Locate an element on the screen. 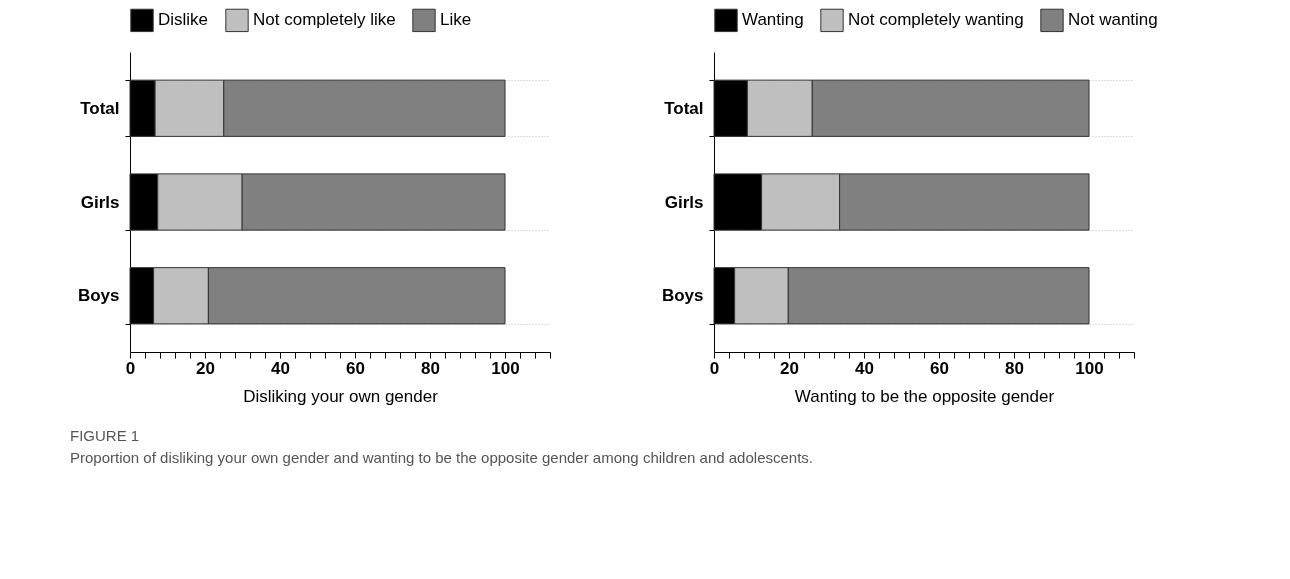 The width and height of the screenshot is (1290, 579). legend-label: Not wanting is located at coordinates (1113, 20).